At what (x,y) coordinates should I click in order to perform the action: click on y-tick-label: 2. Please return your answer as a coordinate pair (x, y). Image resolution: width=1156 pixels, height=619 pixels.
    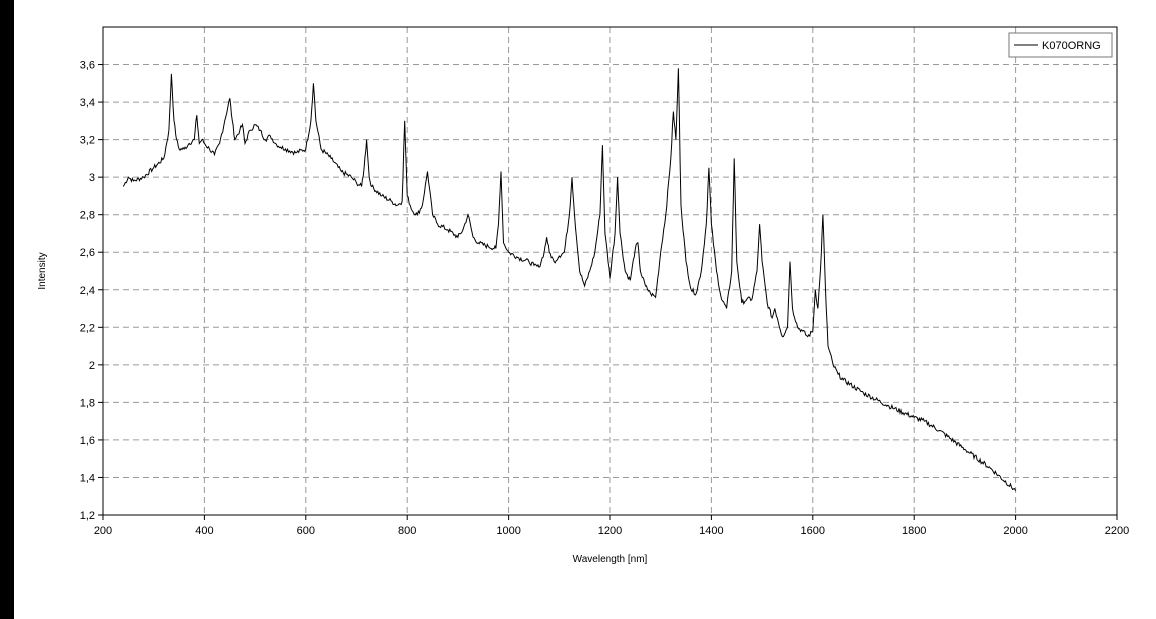
    Looking at the image, I should click on (92, 366).